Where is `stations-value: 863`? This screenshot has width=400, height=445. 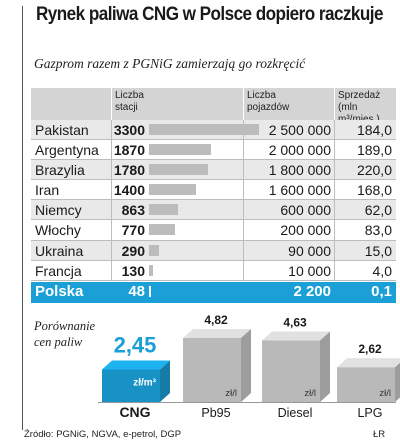 stations-value: 863 is located at coordinates (133, 210).